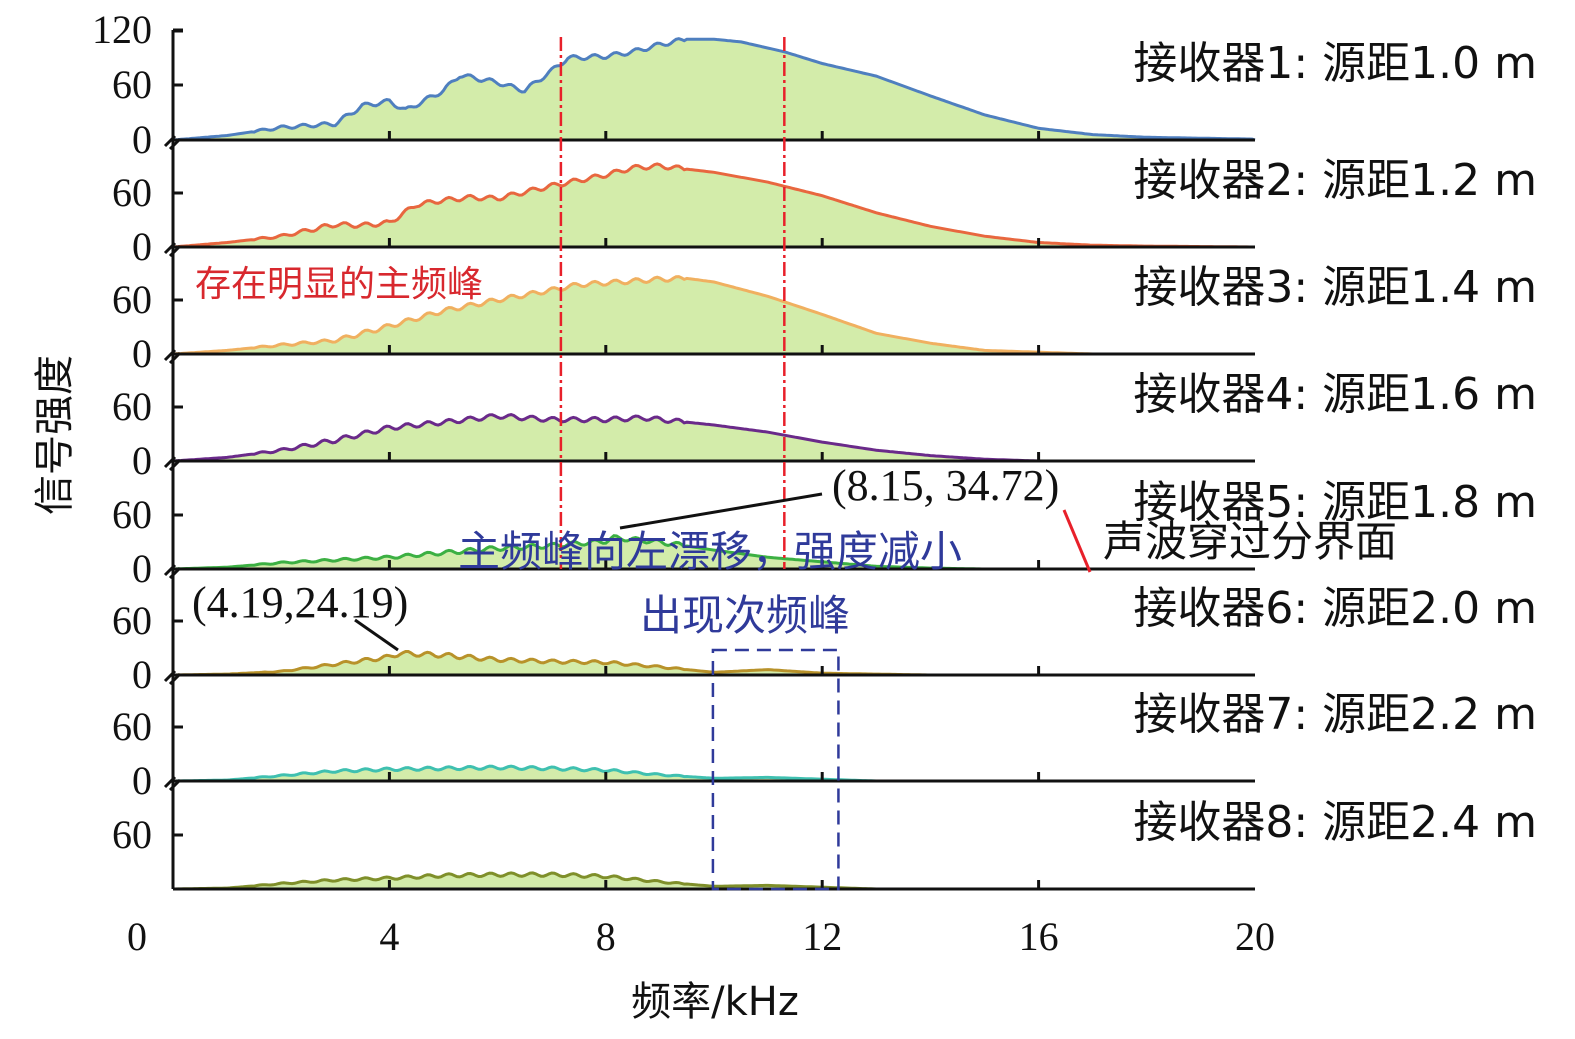 Image resolution: width=1575 pixels, height=1039 pixels. Describe the element at coordinates (606, 936) in the screenshot. I see `x-tick-label: 8` at that location.